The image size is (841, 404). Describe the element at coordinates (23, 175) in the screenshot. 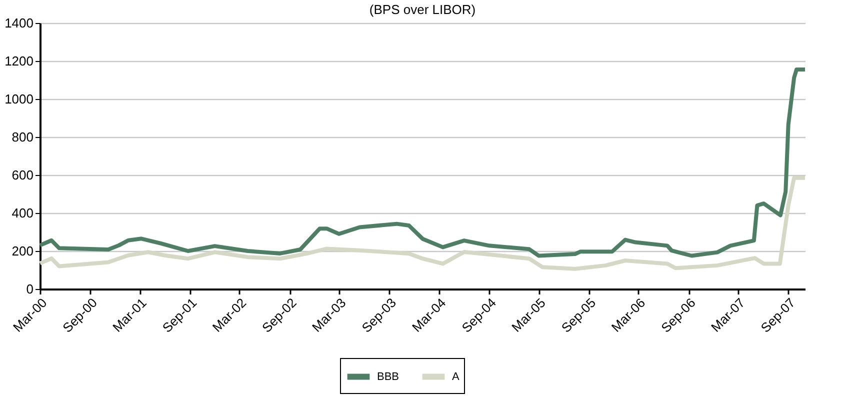

I see `y-tick-label: 600` at that location.